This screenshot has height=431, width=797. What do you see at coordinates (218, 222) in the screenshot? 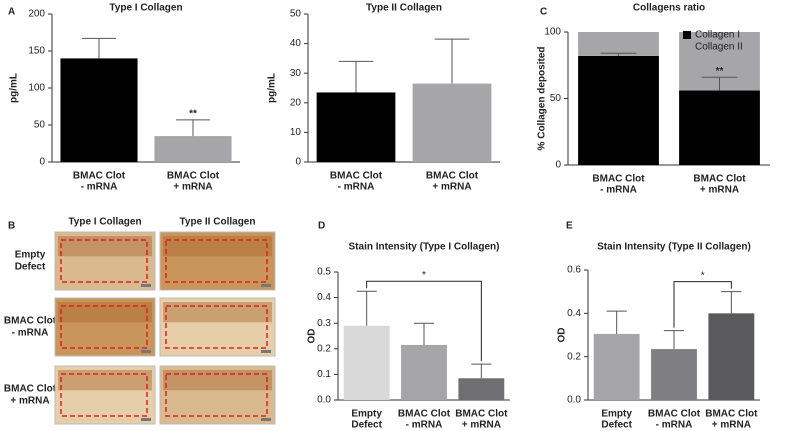
I see `column-header: Type II Collagen` at bounding box center [218, 222].